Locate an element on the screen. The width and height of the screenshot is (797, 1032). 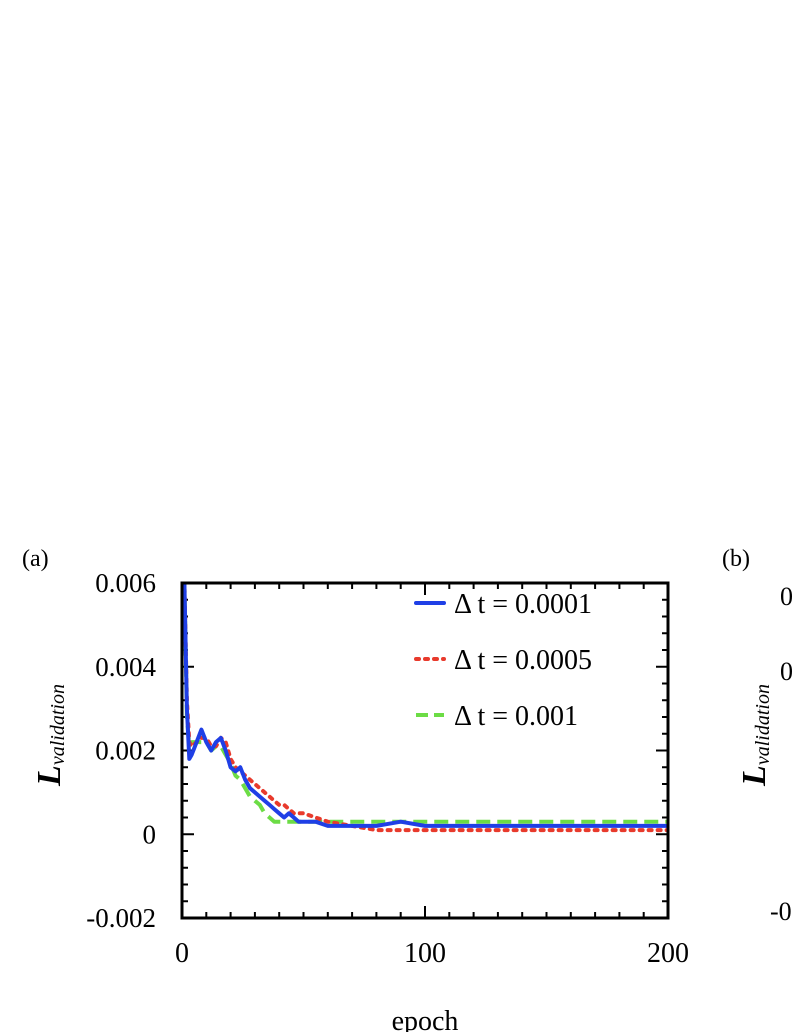
y-axis-label-main: L is located at coordinates (49, 776).